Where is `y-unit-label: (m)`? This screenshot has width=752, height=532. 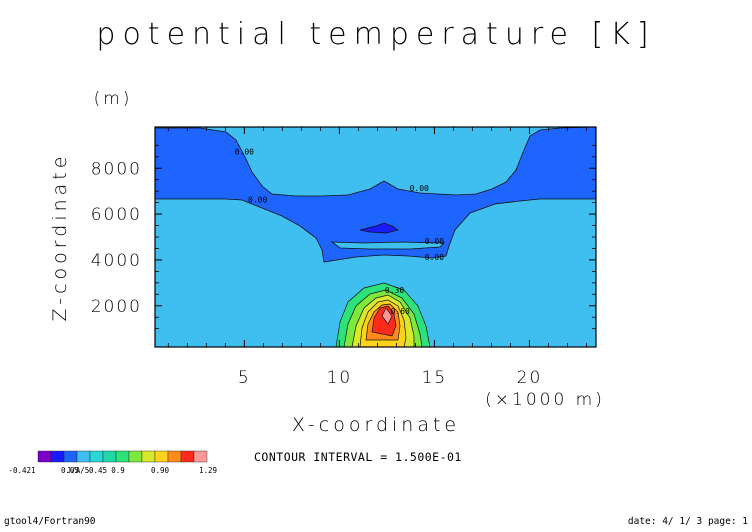
y-unit-label: (m) is located at coordinates (113, 99).